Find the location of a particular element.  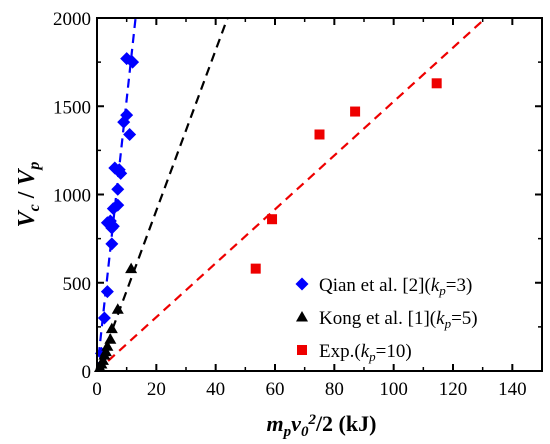

x-tick-label: 80 is located at coordinates (334, 389).